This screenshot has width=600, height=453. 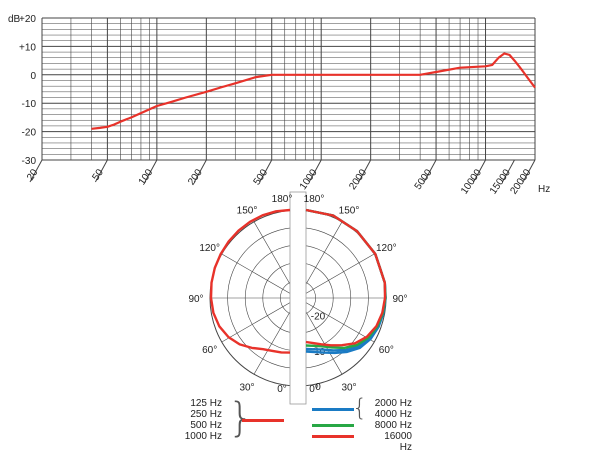 What do you see at coordinates (206, 414) in the screenshot?
I see `legend-label: 250 Hz` at bounding box center [206, 414].